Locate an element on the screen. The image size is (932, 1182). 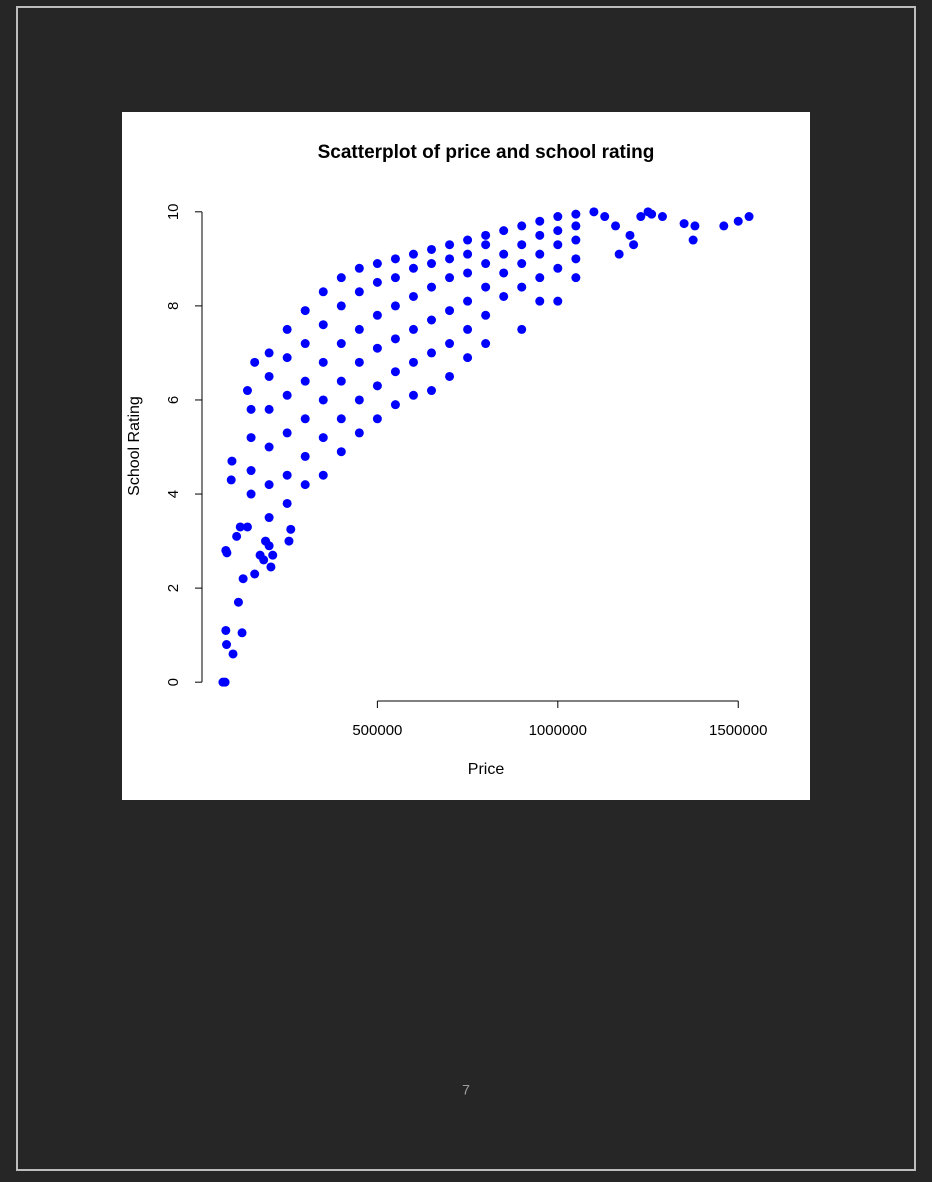
page-number: 7 is located at coordinates (466, 1090).